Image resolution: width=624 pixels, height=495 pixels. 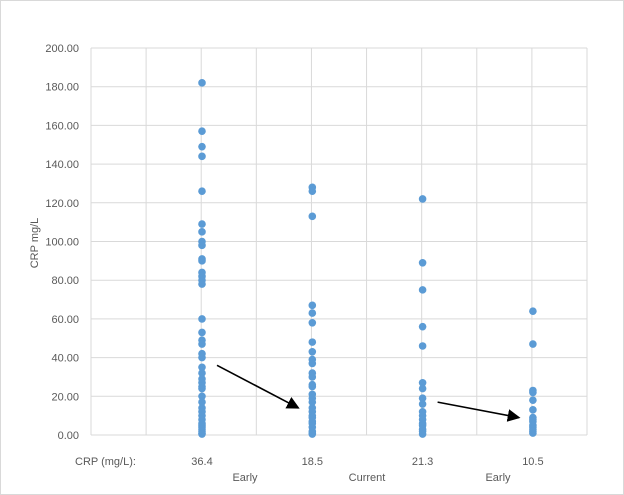 I want to click on y-tick-label: 40.00, so click(x=65, y=359).